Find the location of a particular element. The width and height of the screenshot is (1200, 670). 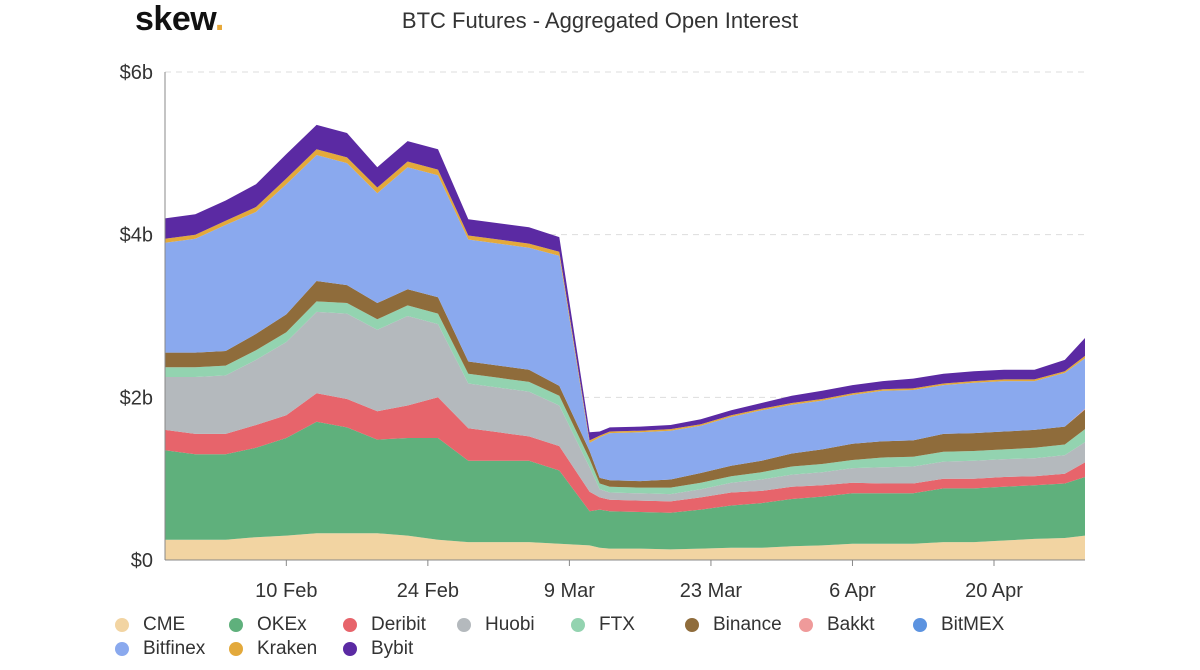

x-tick-label: 10 Feb is located at coordinates (286, 591).